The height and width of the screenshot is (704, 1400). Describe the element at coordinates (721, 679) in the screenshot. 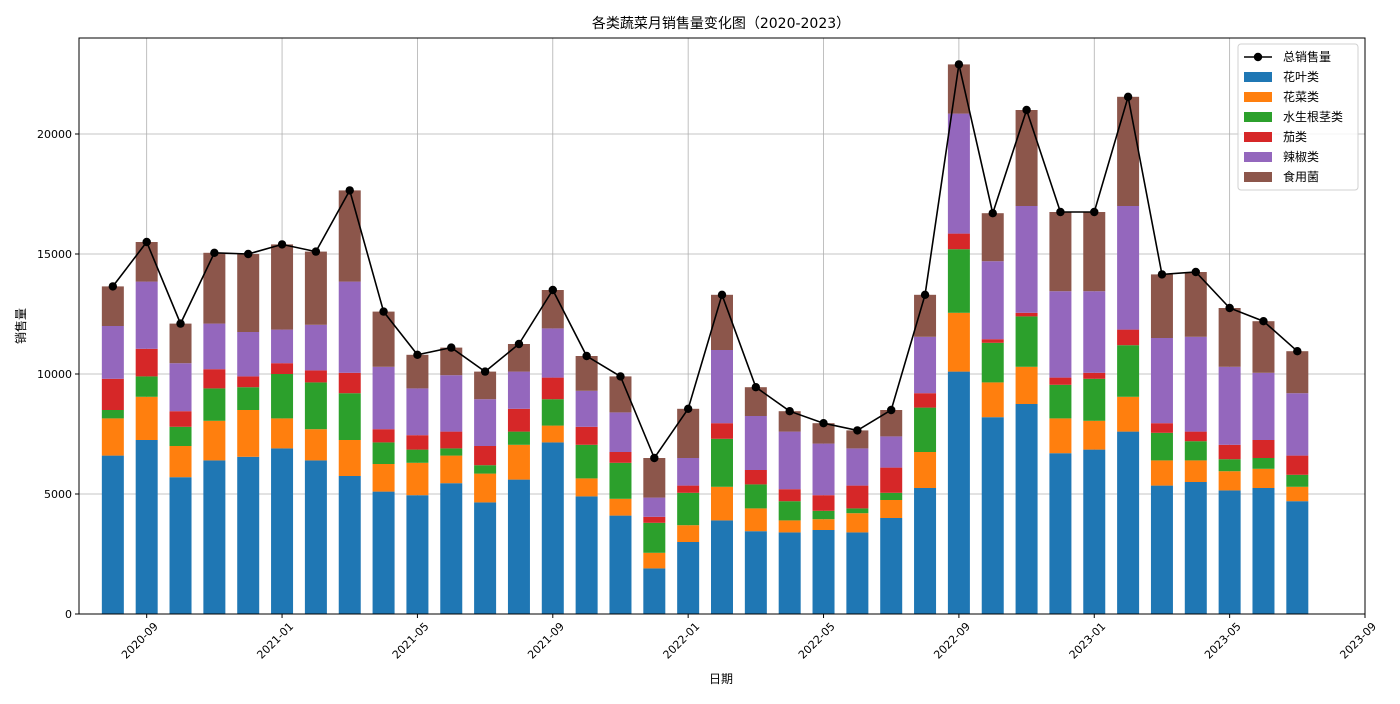

I see `x-axis-label: 日期` at that location.